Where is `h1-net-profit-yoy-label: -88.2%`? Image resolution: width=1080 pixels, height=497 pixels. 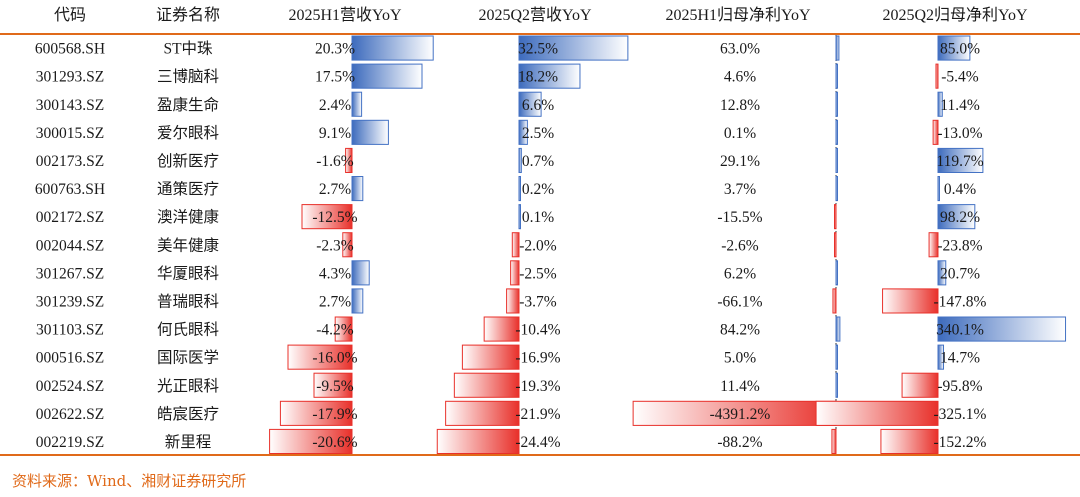 h1-net-profit-yoy-label: -88.2% is located at coordinates (739, 442).